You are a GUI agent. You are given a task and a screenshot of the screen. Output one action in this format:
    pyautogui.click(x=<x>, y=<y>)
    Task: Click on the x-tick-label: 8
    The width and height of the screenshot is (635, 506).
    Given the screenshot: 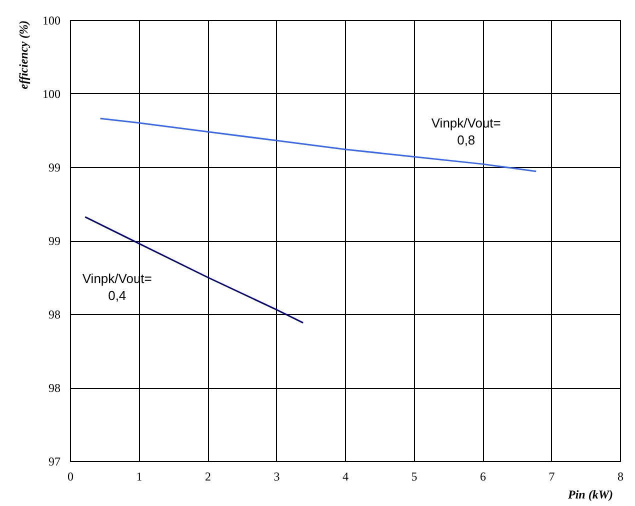 What is the action you would take?
    pyautogui.click(x=621, y=477)
    